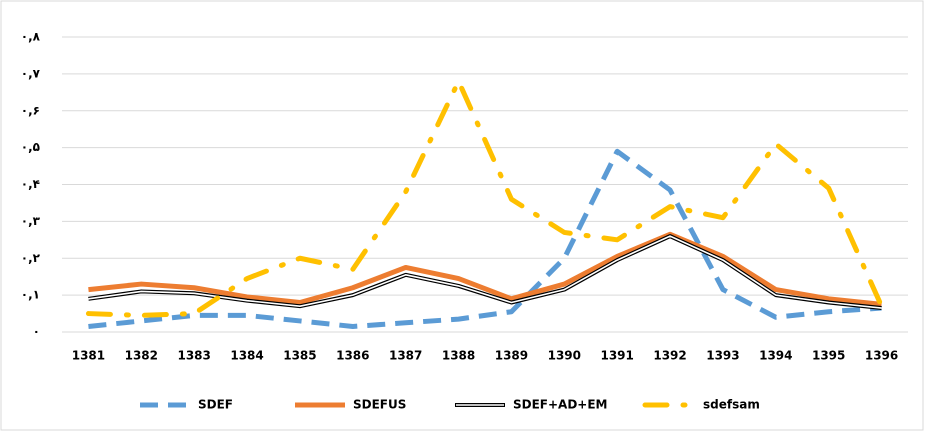  What do you see at coordinates (560, 405) in the screenshot?
I see `legend-label: SDEF+AD+EM` at bounding box center [560, 405].